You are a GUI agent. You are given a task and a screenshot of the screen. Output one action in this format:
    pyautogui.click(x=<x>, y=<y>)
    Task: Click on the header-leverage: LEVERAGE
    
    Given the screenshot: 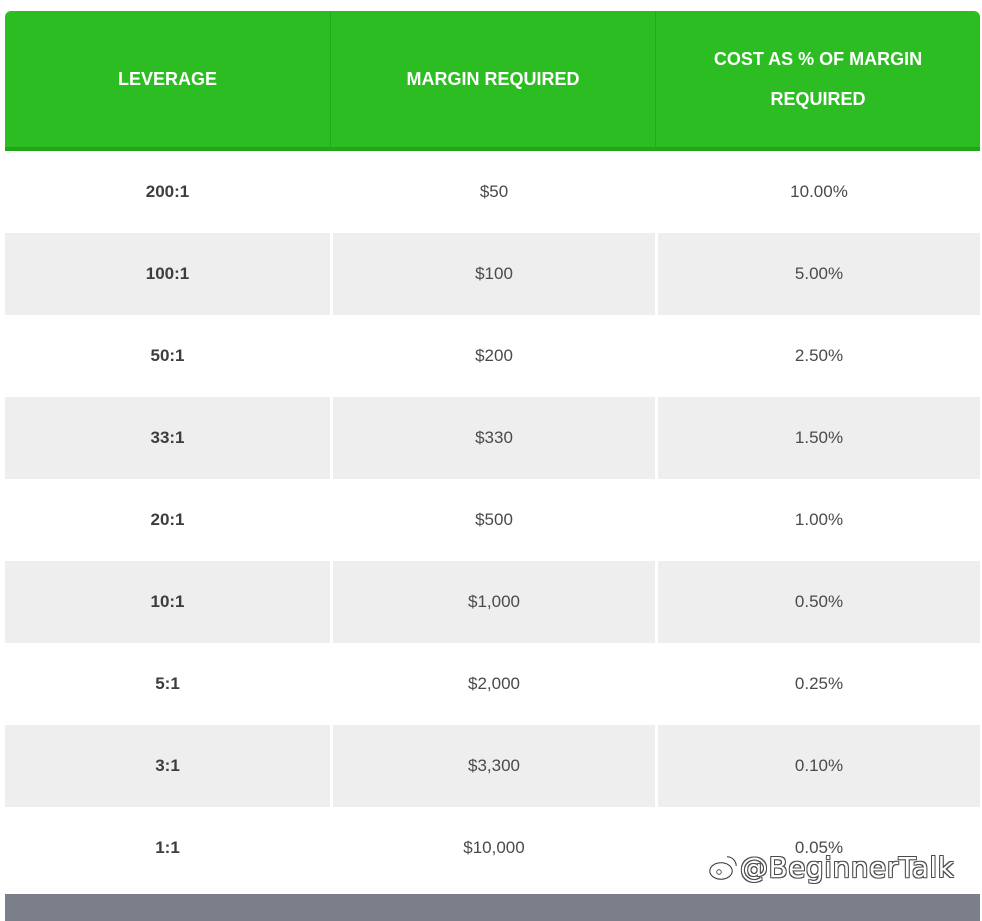 What is the action you would take?
    pyautogui.click(x=167, y=81)
    